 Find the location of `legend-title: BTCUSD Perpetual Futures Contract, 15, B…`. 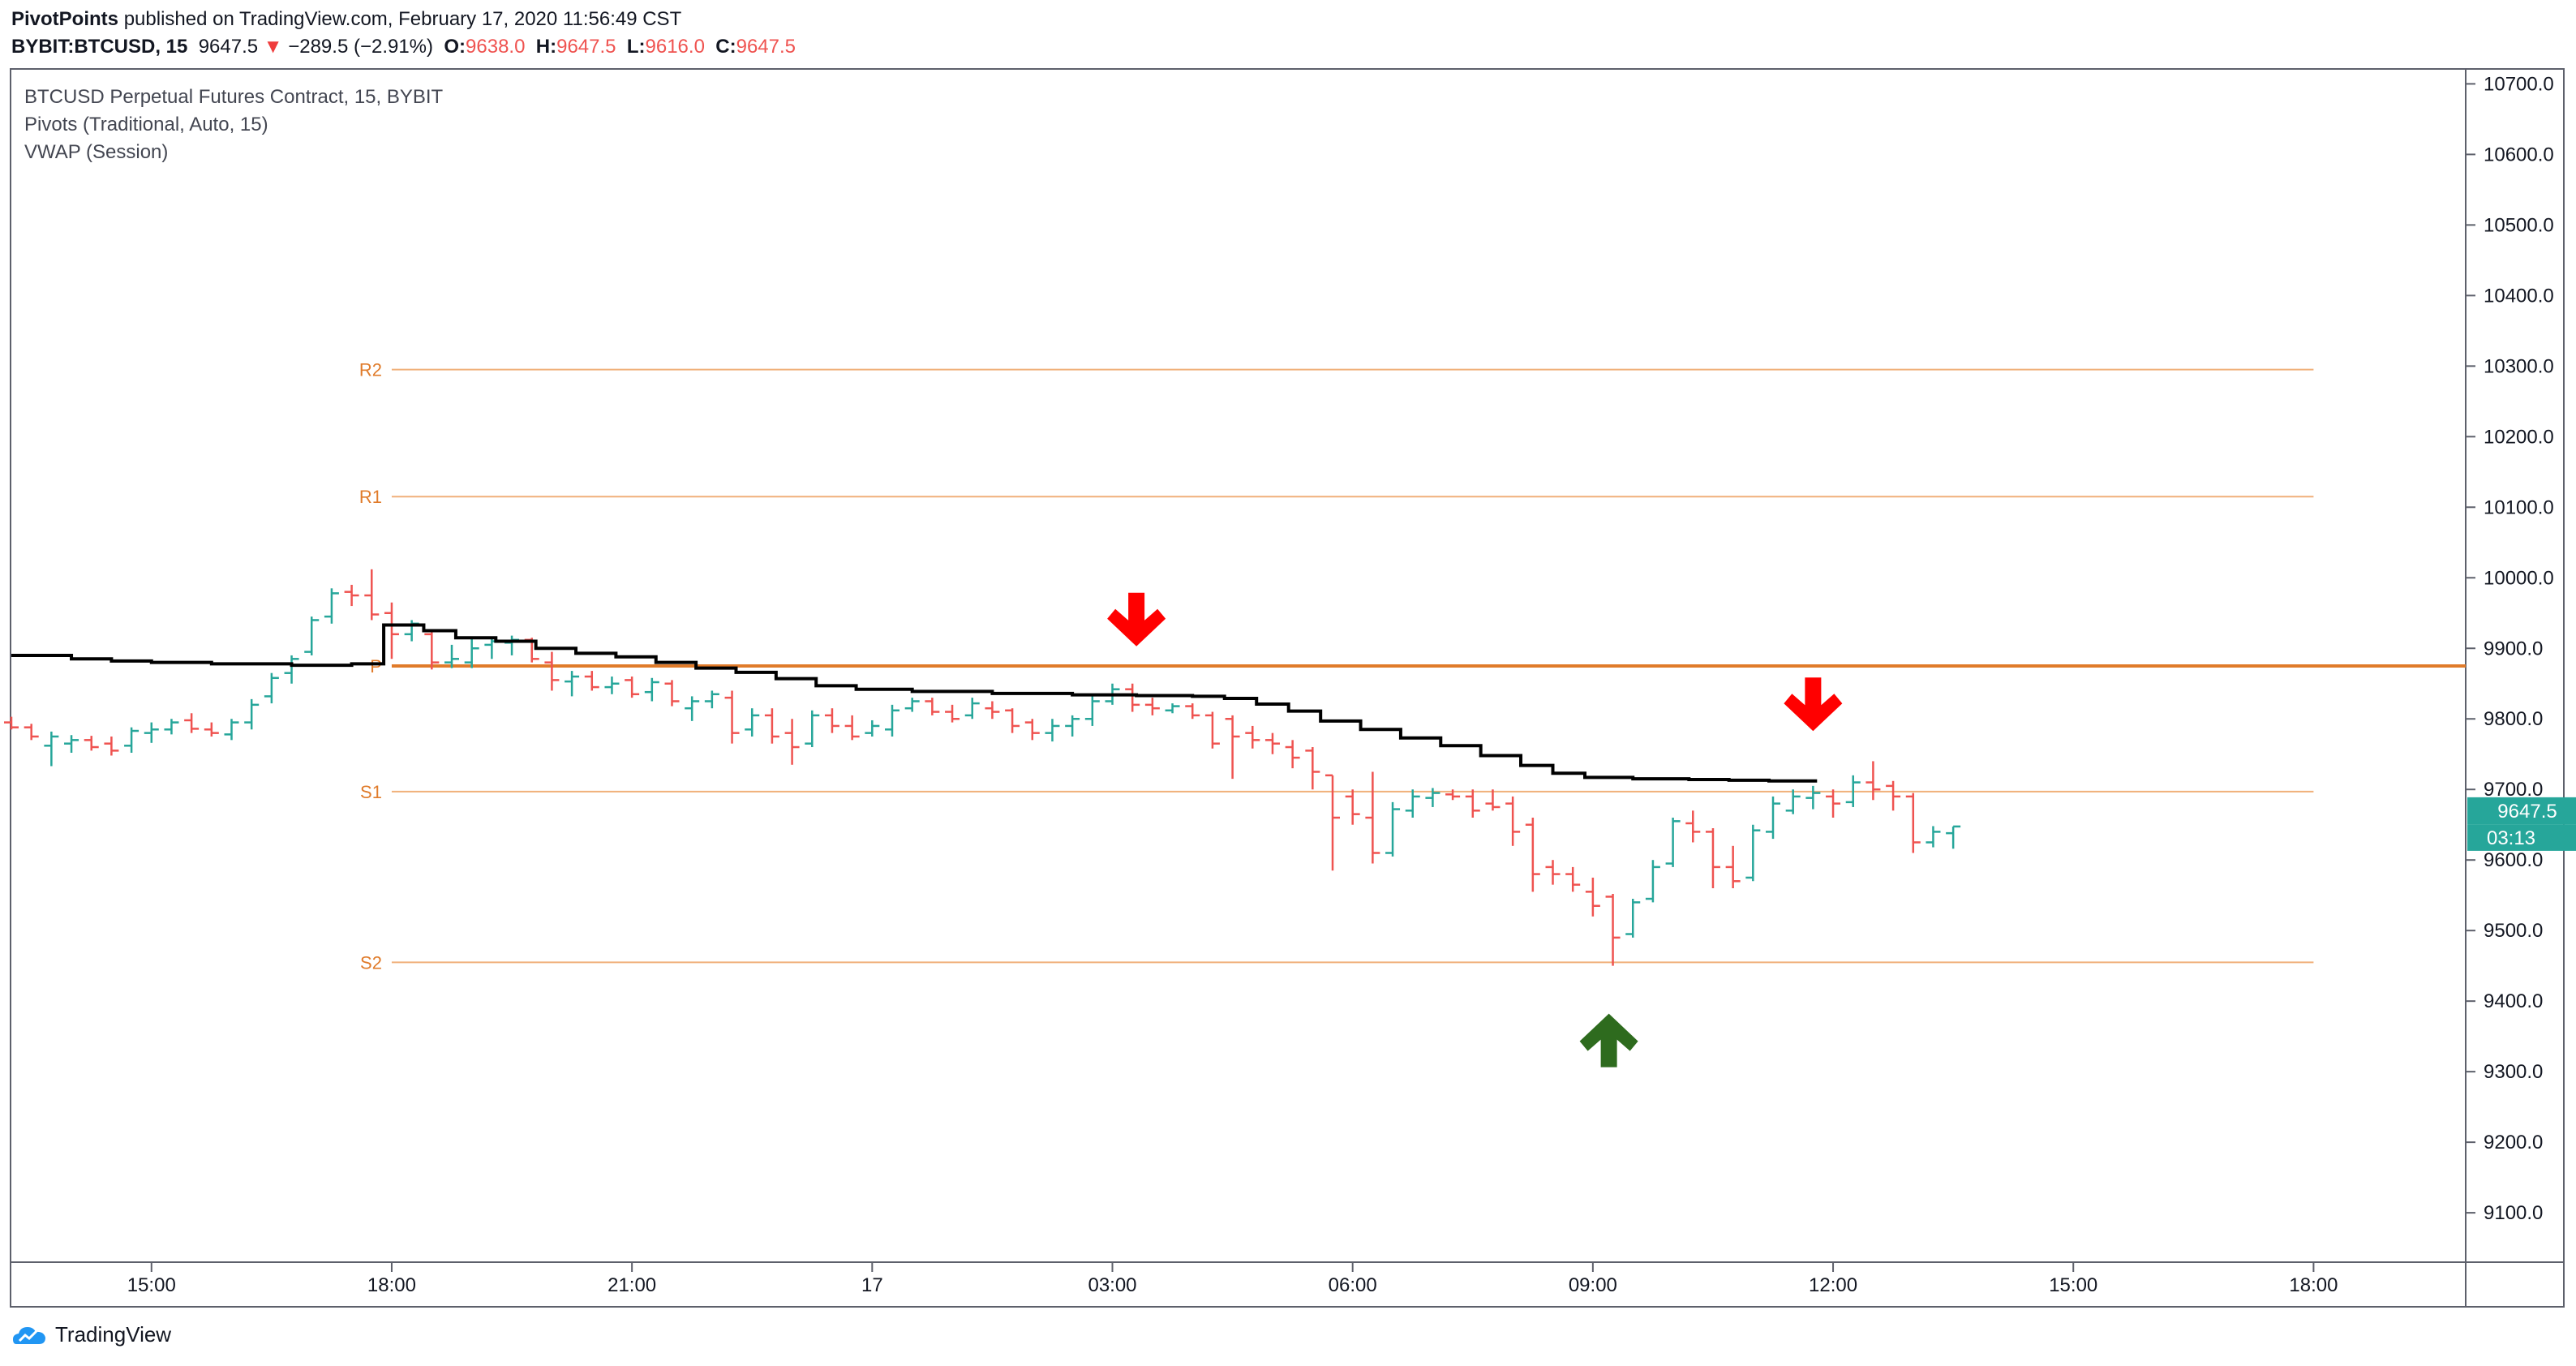

legend-title: BTCUSD Perpetual Futures Contract, 15, B… is located at coordinates (234, 97).